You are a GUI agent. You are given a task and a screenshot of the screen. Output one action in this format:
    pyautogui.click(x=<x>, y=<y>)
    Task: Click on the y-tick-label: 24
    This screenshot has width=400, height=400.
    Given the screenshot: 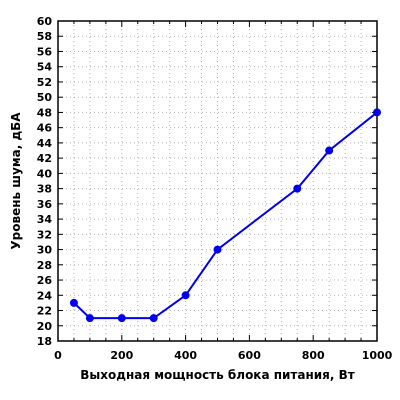 What is the action you would take?
    pyautogui.click(x=45, y=295)
    